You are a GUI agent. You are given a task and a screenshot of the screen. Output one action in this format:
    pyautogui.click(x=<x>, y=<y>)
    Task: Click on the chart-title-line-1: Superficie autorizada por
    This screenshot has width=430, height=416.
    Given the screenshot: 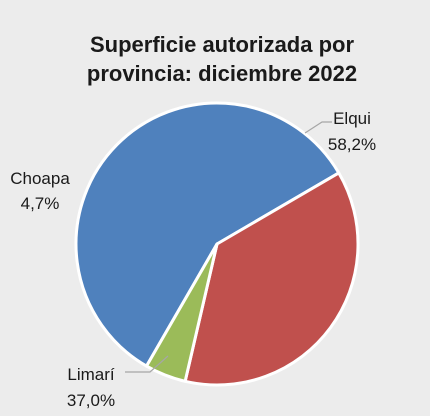 What is the action you would take?
    pyautogui.click(x=222, y=44)
    